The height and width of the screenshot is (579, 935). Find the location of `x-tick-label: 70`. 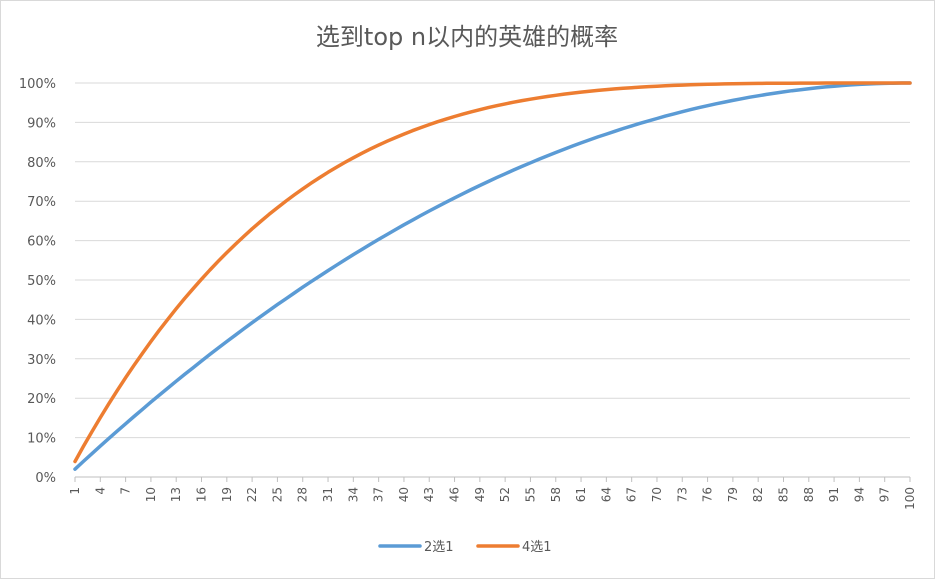

x-tick-label: 70 is located at coordinates (657, 494).